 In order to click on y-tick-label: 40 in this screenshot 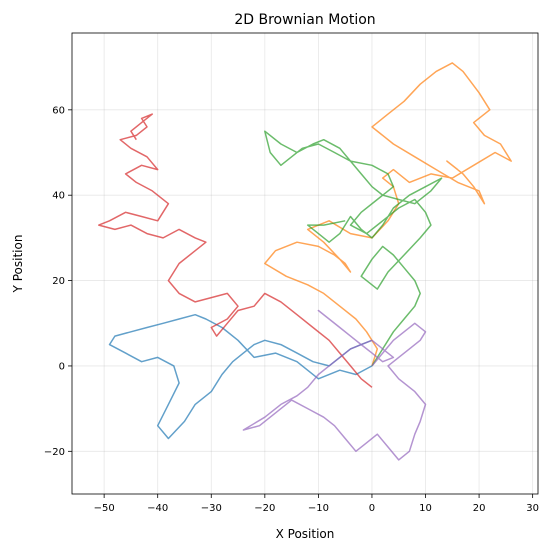, I will do `click(58, 196)`.